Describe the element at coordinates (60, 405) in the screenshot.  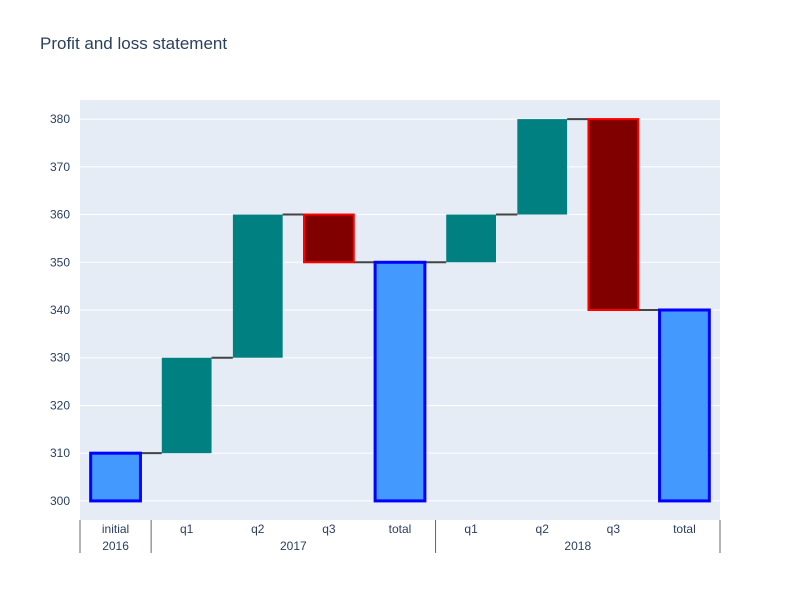
I see `y-tick-label: 320` at that location.